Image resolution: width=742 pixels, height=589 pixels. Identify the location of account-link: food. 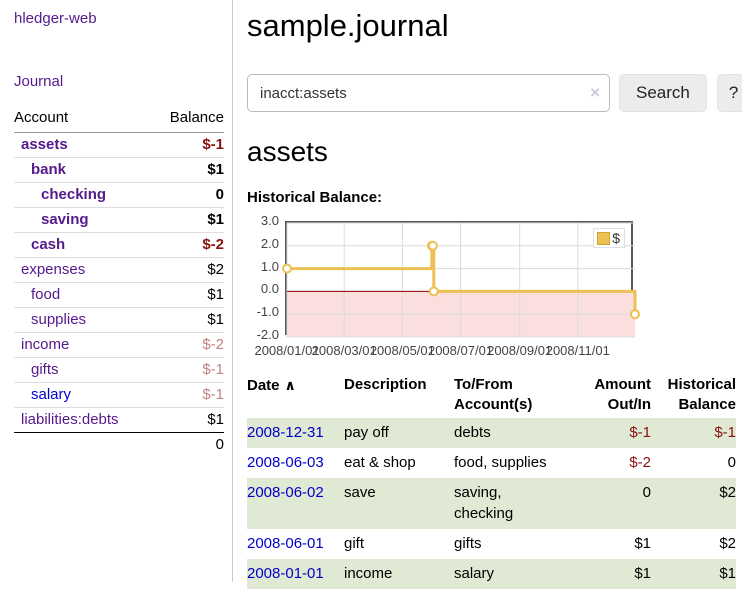
(46, 294).